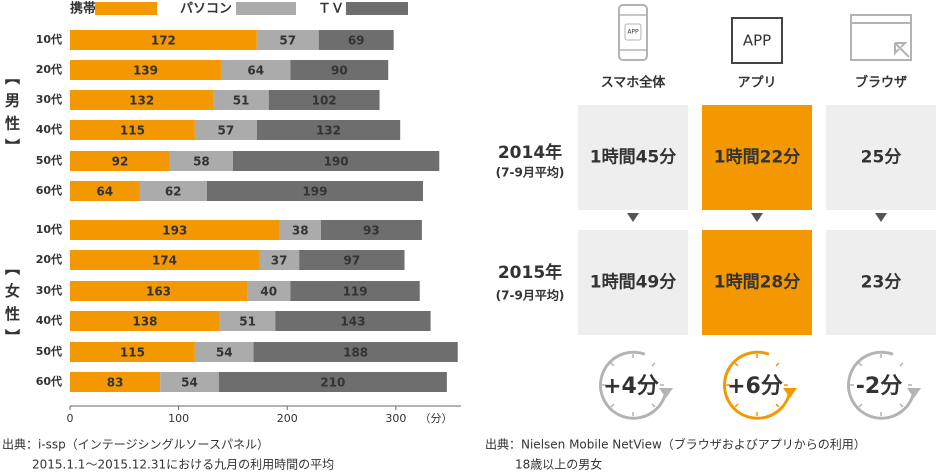  What do you see at coordinates (49, 320) in the screenshot?
I see `category-label: 40代` at bounding box center [49, 320].